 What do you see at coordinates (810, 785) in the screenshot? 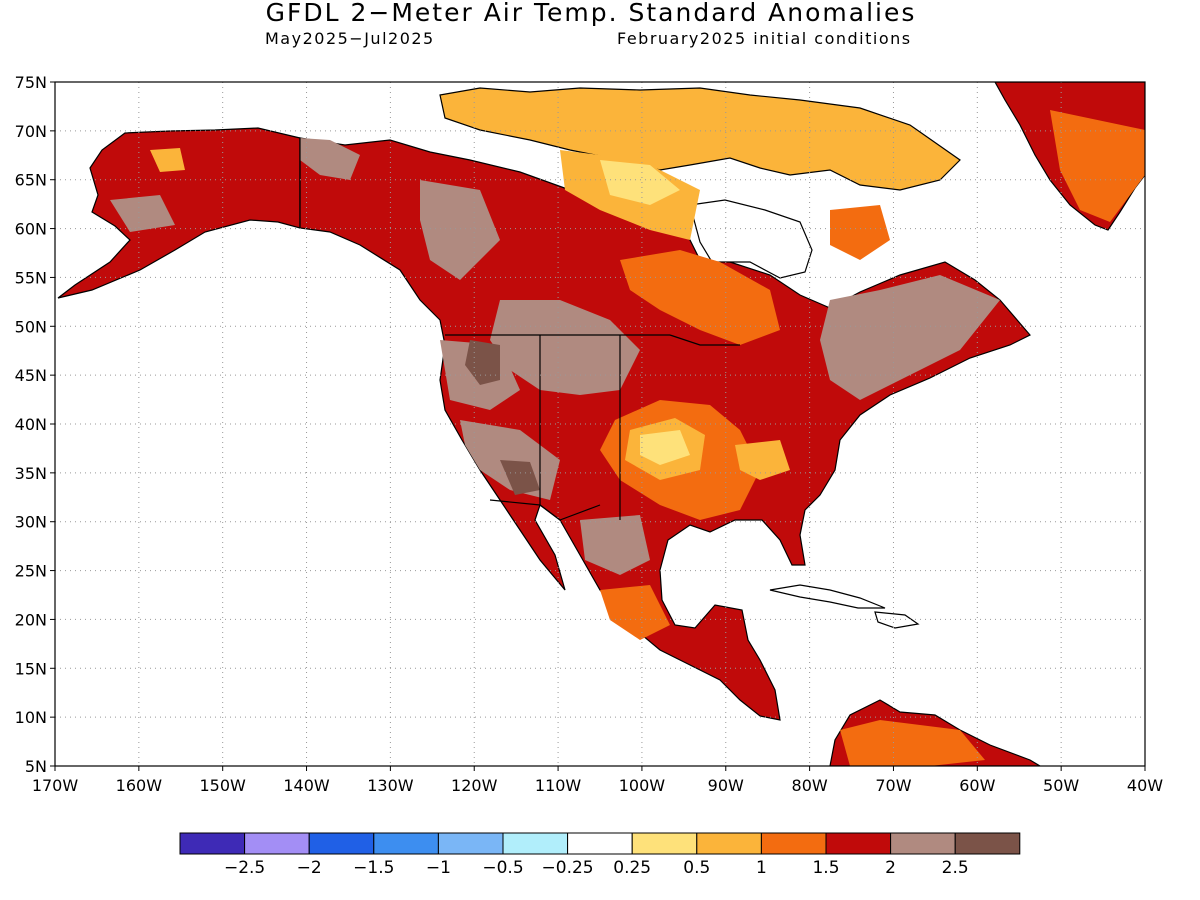
I see `lon-tick-label: 80W` at bounding box center [810, 785].